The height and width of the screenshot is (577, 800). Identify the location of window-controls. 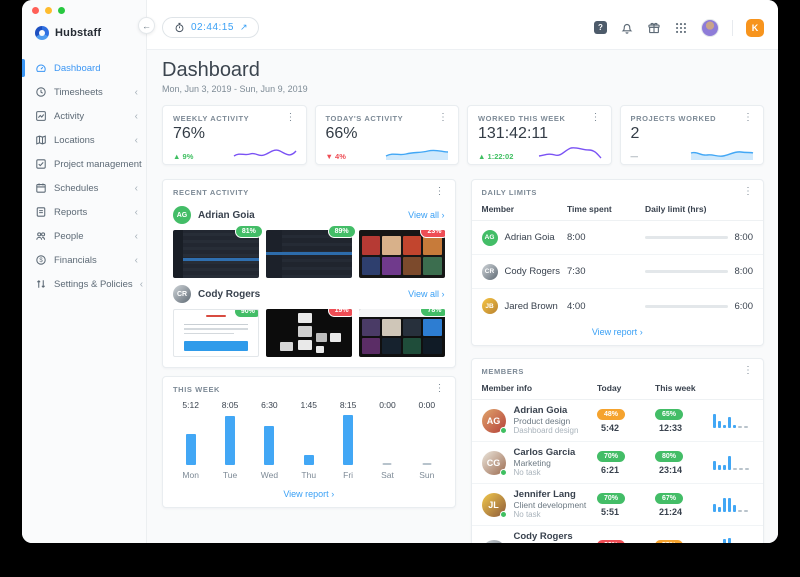
(48, 10).